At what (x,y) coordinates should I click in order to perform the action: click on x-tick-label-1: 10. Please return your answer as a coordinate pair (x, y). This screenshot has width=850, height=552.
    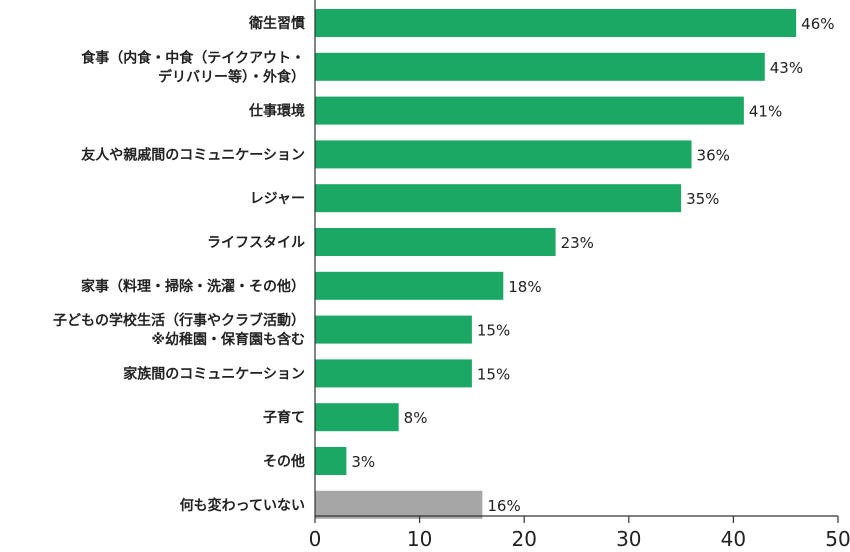
    Looking at the image, I should click on (419, 539).